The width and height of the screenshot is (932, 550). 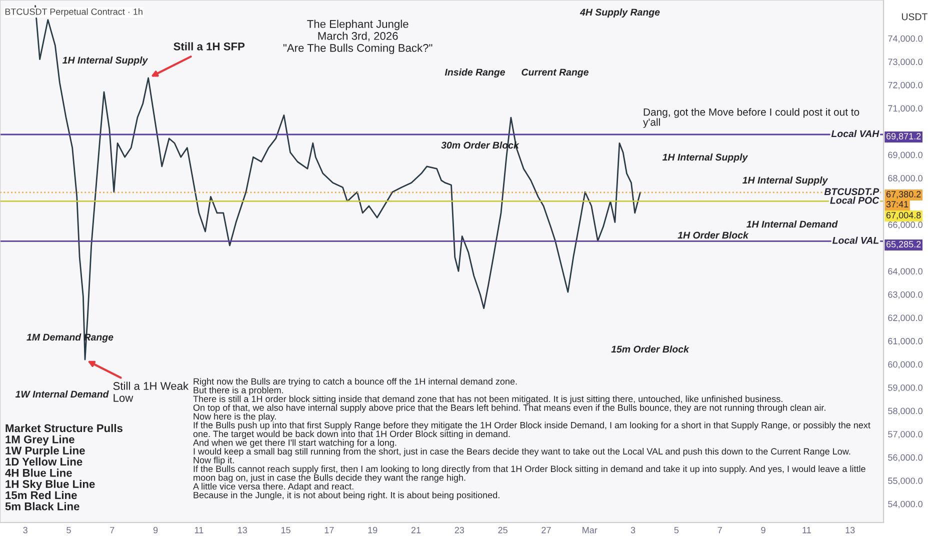 What do you see at coordinates (650, 349) in the screenshot?
I see `annotation: 15m Order Block` at bounding box center [650, 349].